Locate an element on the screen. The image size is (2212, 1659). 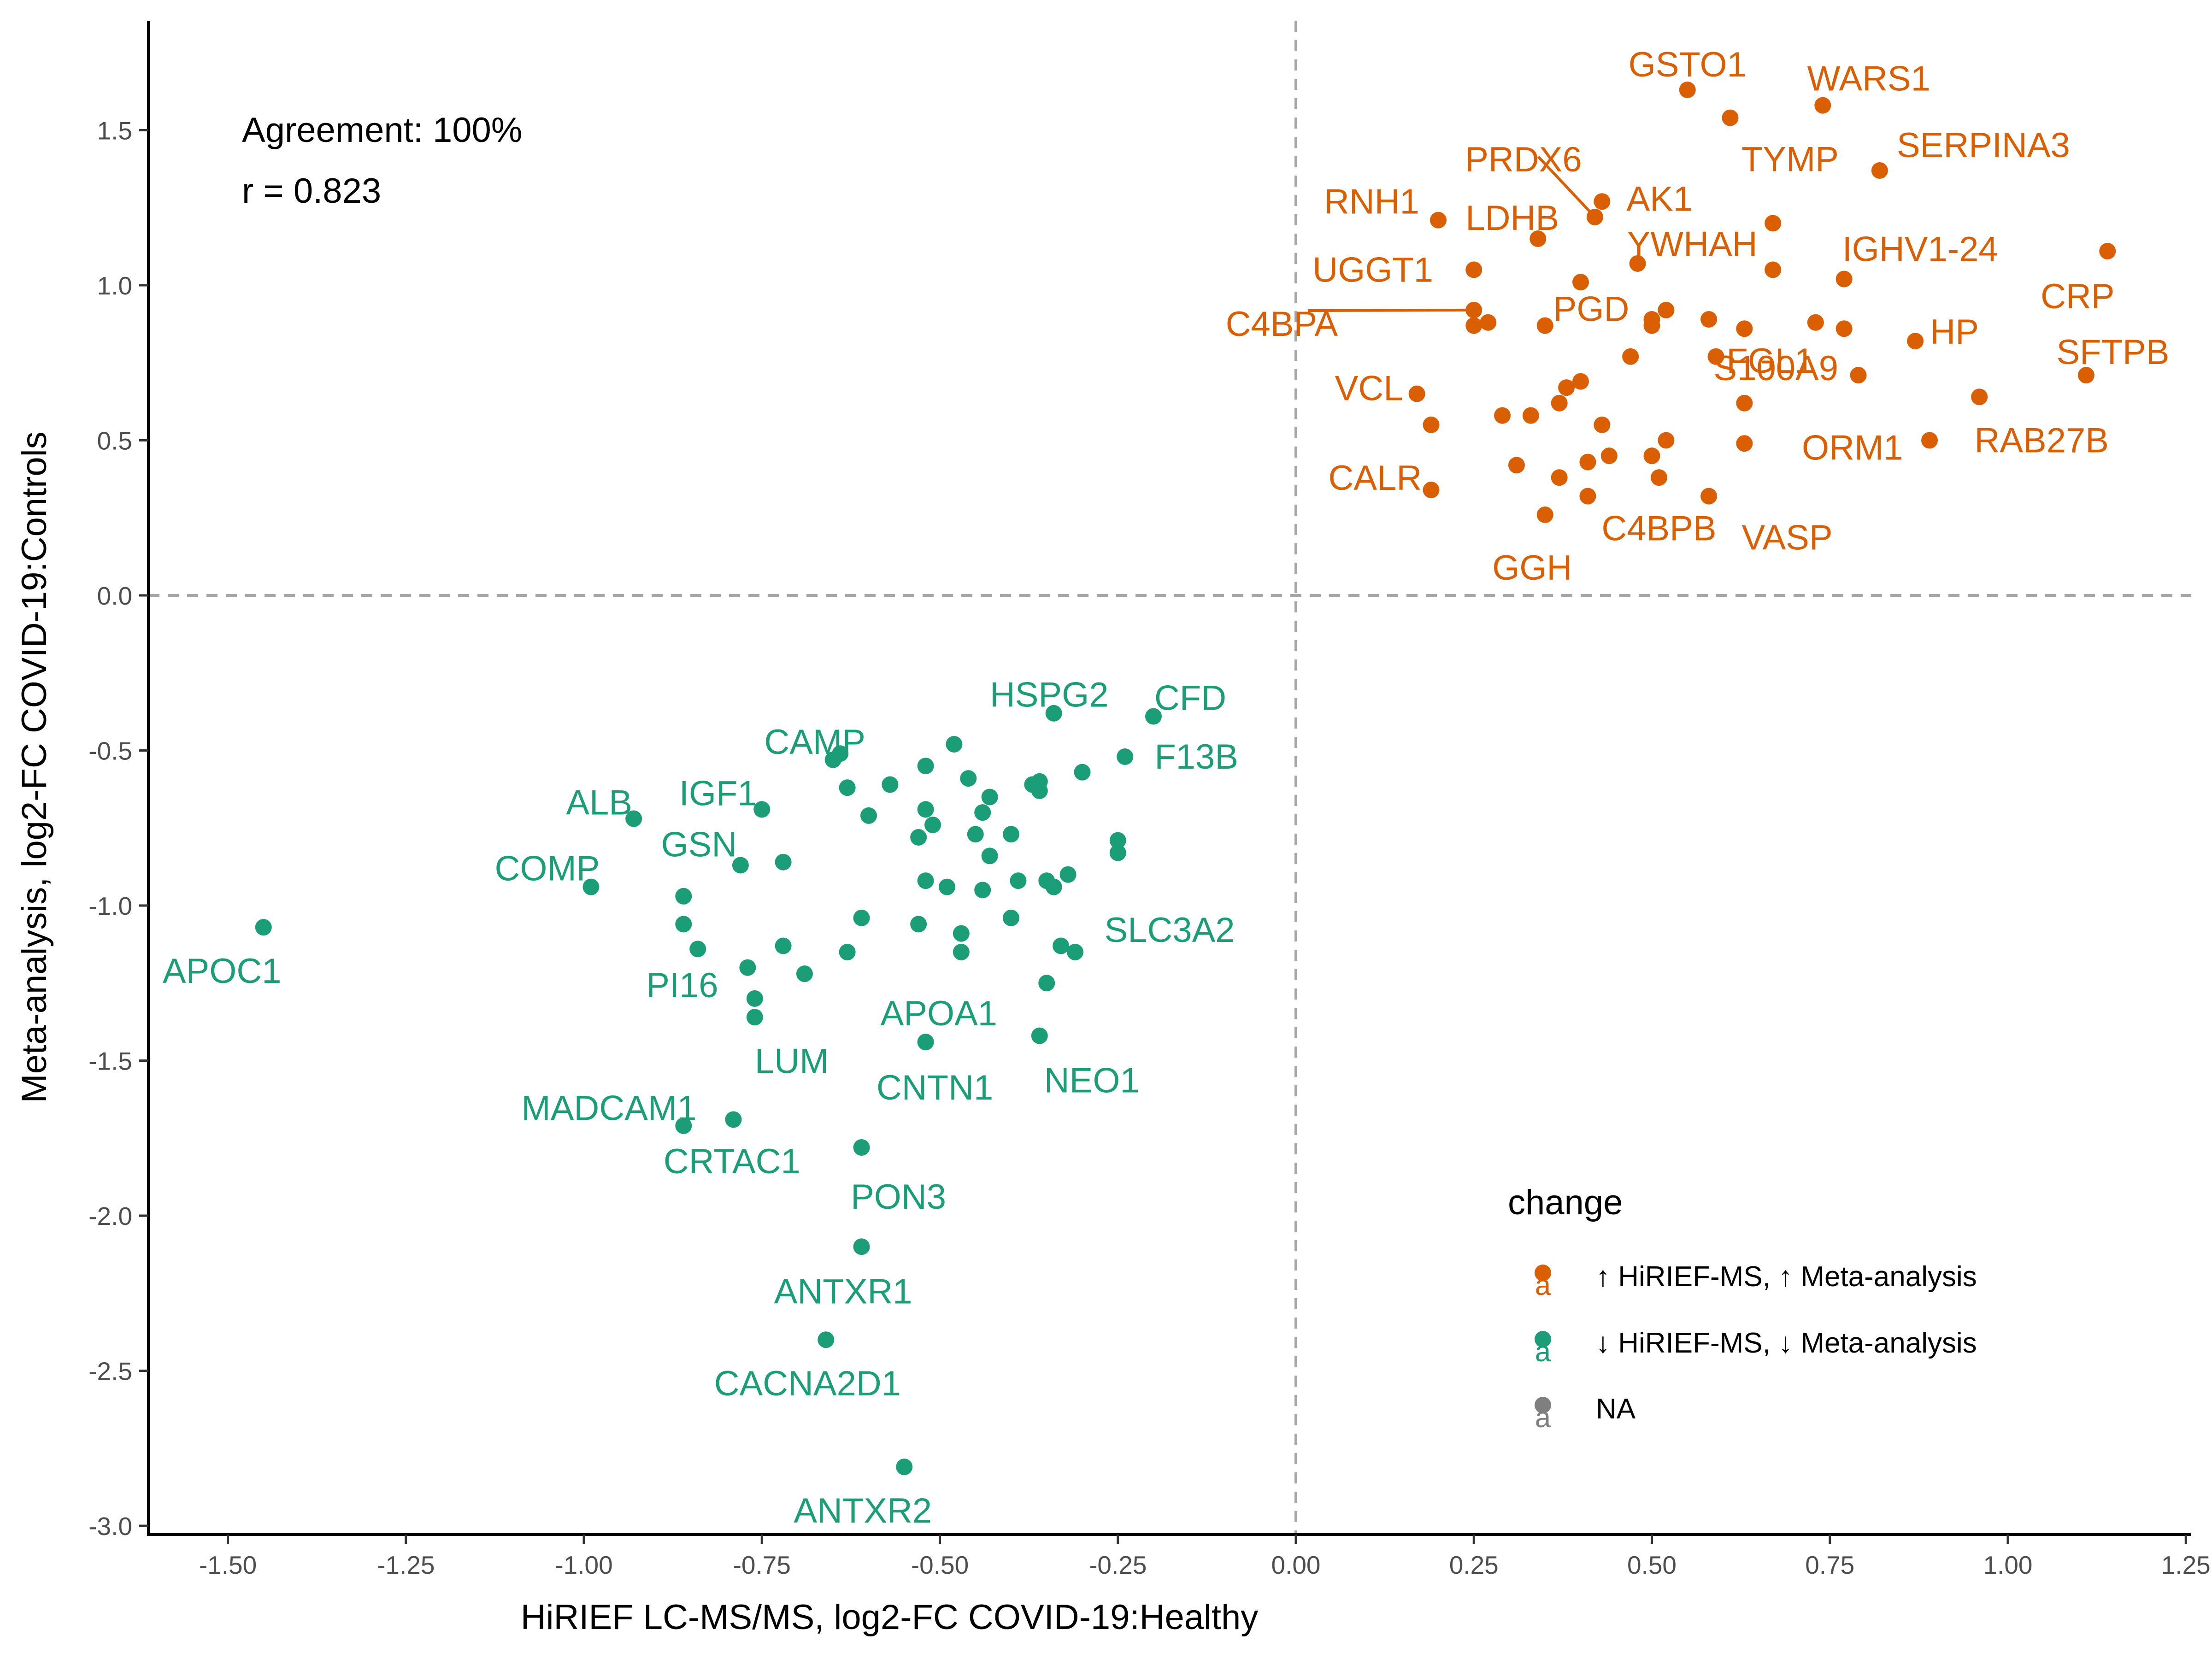
point-label-pon3: PON3 is located at coordinates (898, 1197).